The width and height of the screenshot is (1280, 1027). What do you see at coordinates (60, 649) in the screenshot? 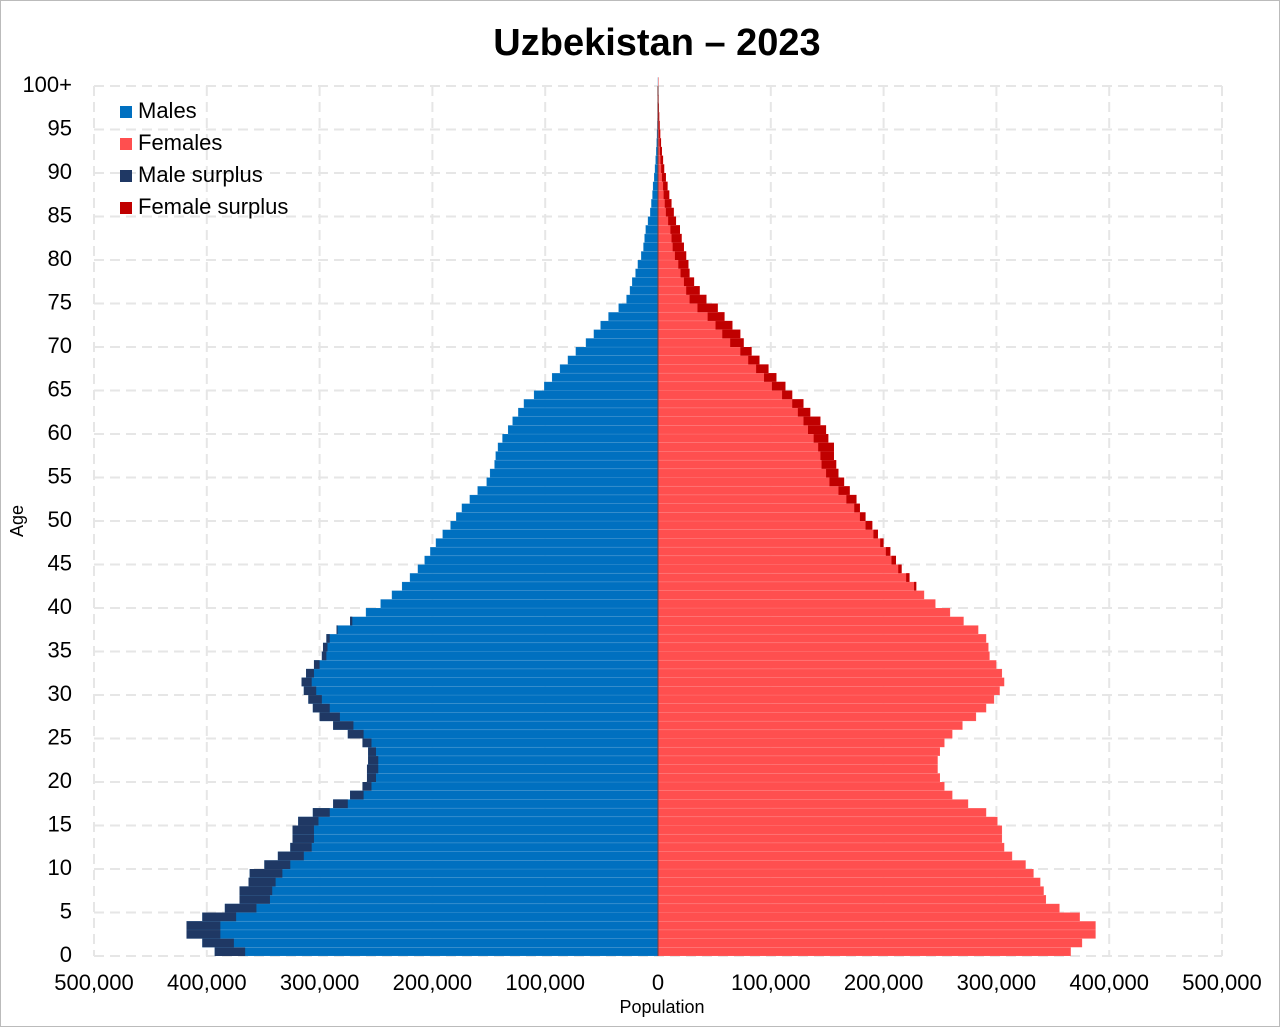
I see `y-tick-label: 35` at bounding box center [60, 649].